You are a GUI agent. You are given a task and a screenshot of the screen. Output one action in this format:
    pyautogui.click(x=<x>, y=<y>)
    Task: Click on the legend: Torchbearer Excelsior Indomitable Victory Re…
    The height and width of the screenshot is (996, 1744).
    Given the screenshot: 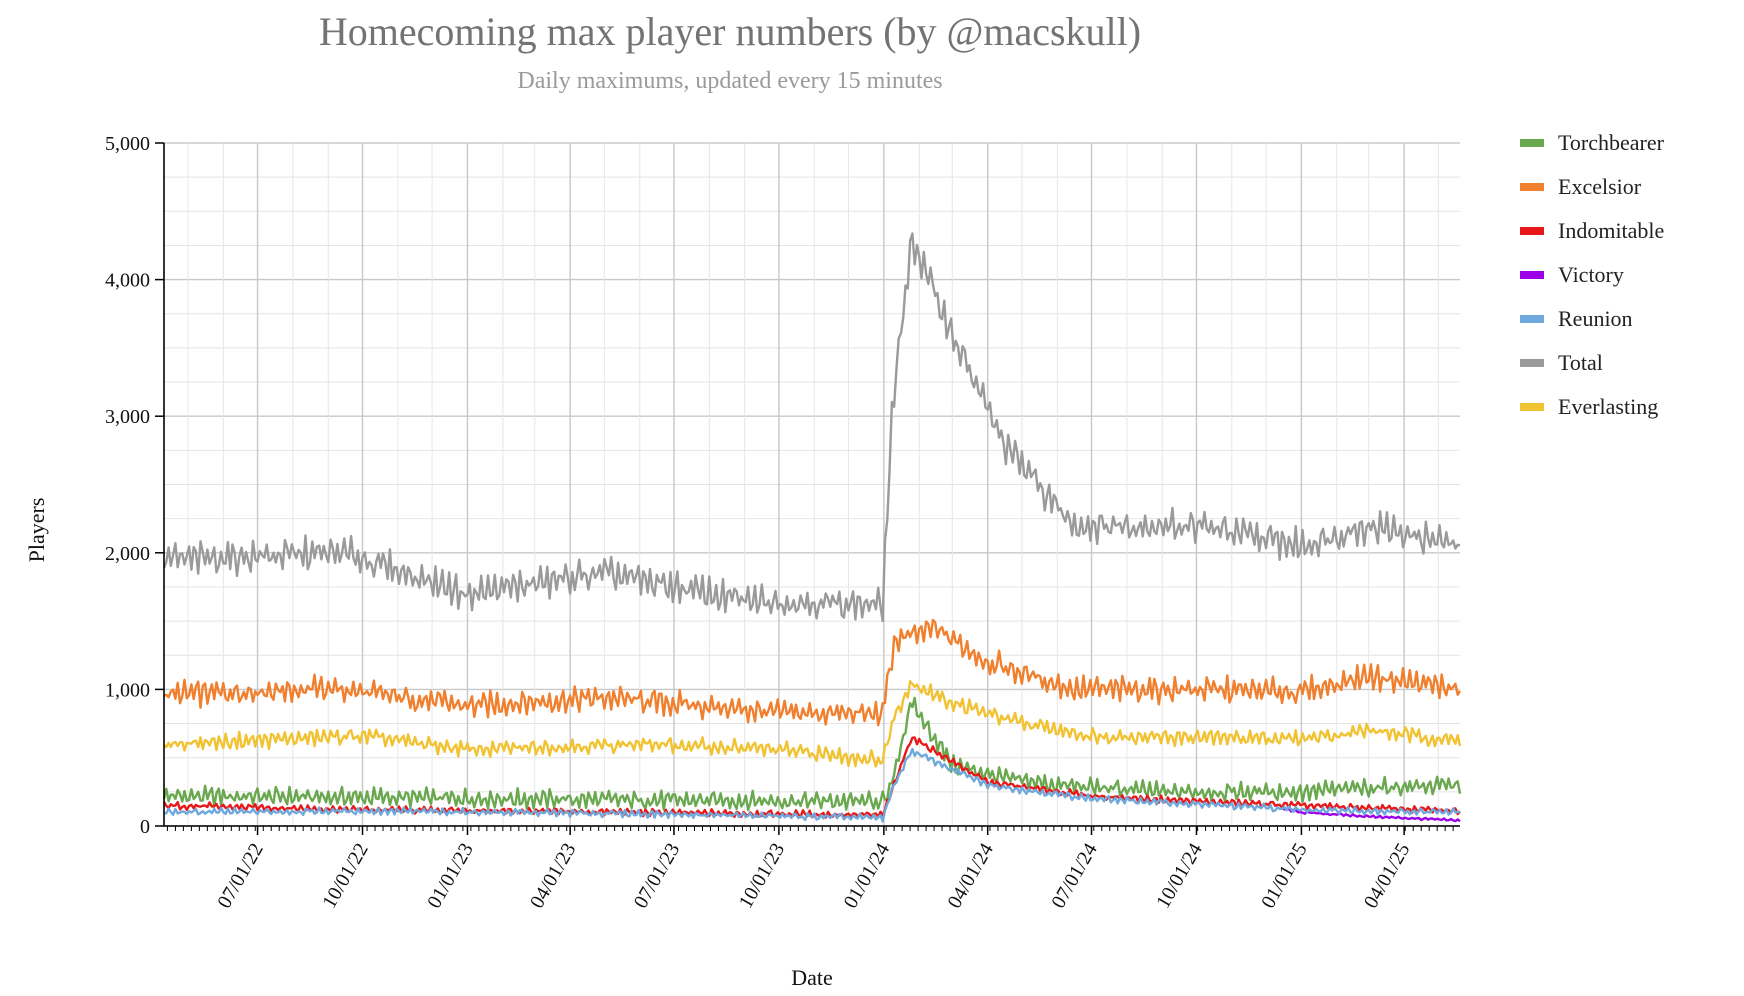 What is the action you would take?
    pyautogui.click(x=1592, y=274)
    